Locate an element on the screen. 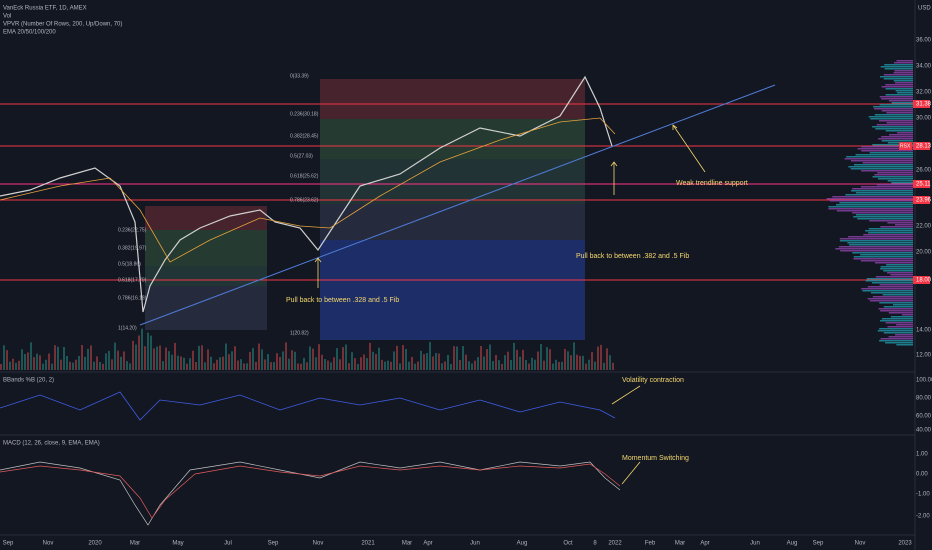 The image size is (932, 550). time-label: Jul is located at coordinates (228, 544).